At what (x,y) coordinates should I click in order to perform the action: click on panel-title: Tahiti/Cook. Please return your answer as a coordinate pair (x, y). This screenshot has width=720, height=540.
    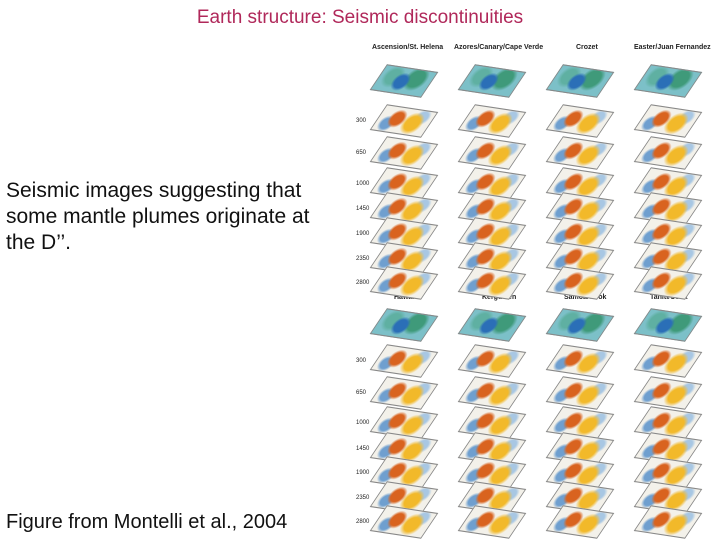
    Looking at the image, I should click on (669, 297).